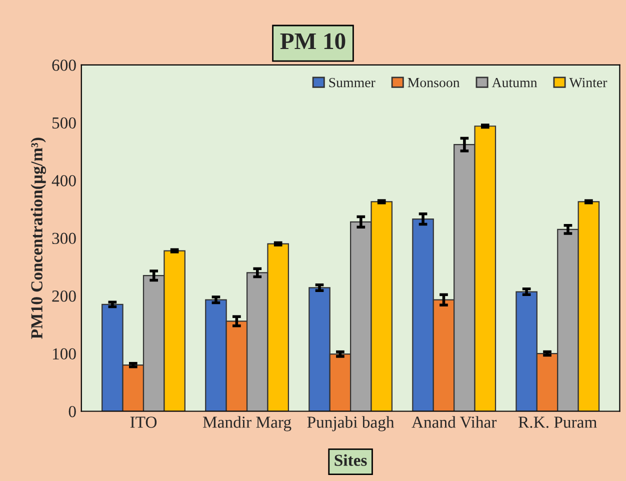 Image resolution: width=626 pixels, height=481 pixels. I want to click on y-tick-label: 500, so click(64, 123).